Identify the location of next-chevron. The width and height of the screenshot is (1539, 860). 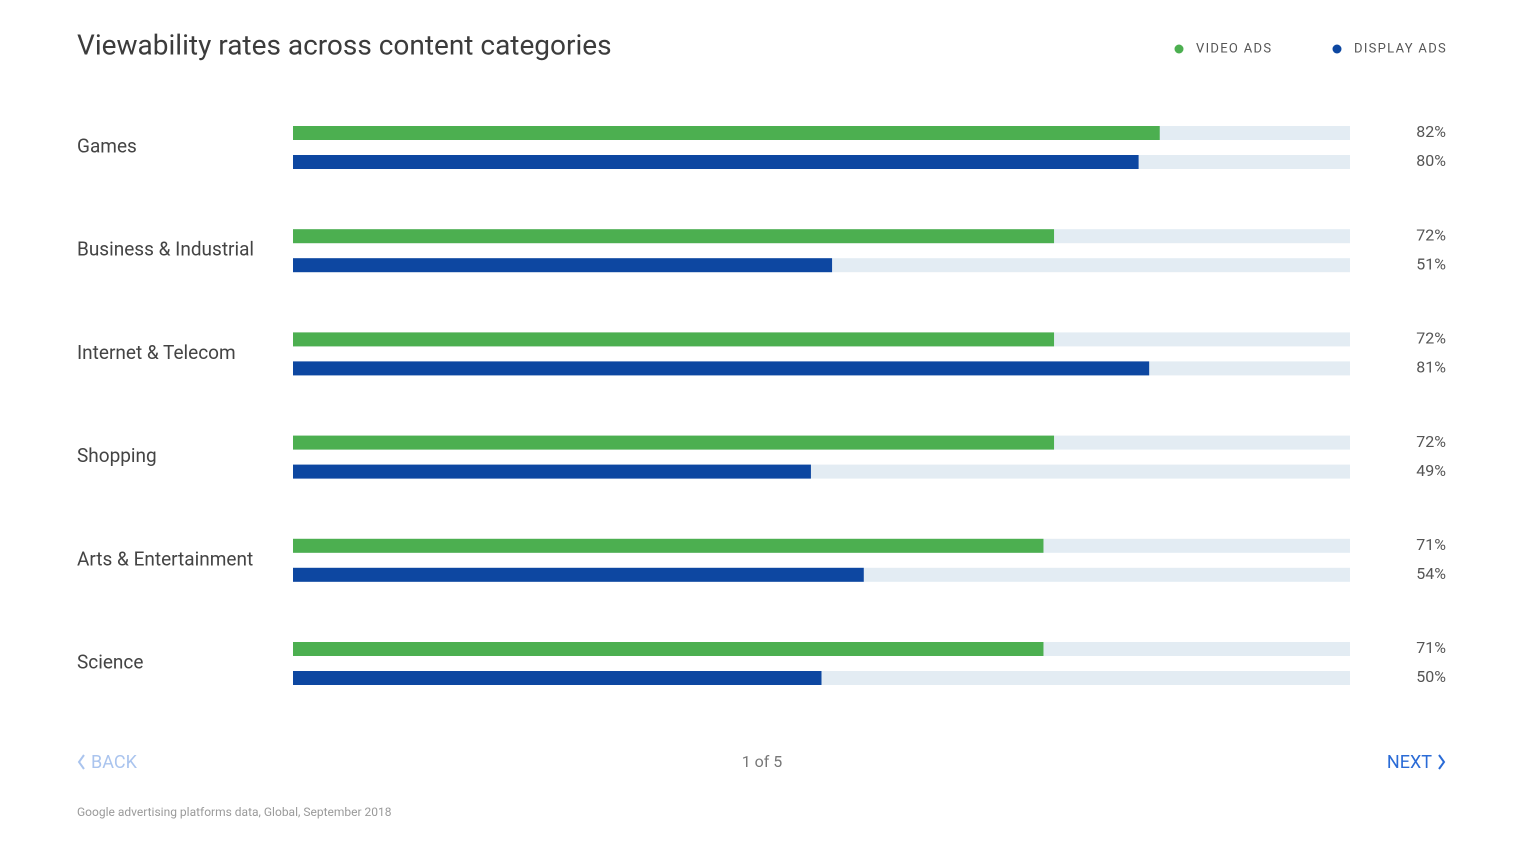
(1442, 762).